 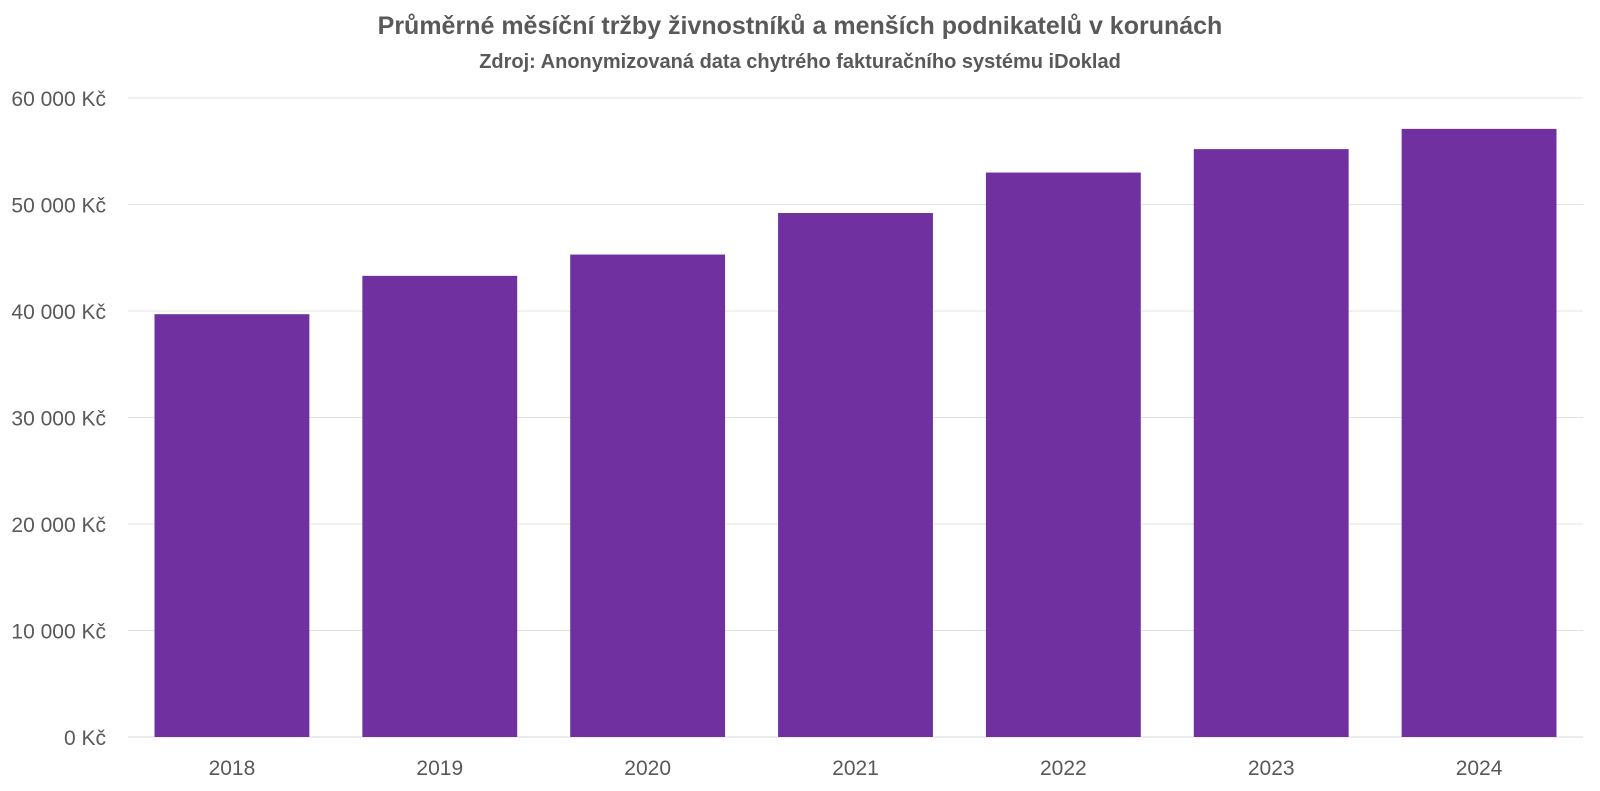 I want to click on x-tick-label: 2024, so click(x=1479, y=768).